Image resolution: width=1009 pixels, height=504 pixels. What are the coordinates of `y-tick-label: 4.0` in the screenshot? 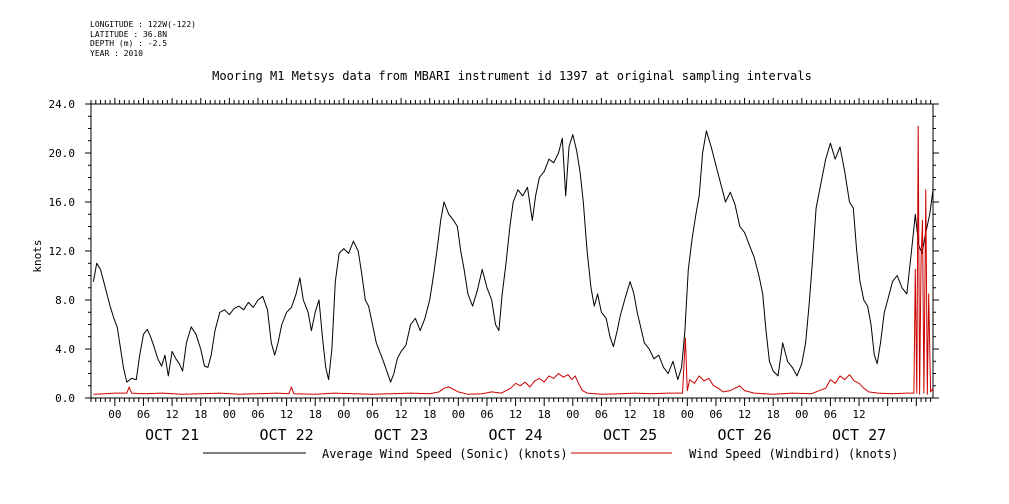 It's located at (65, 349).